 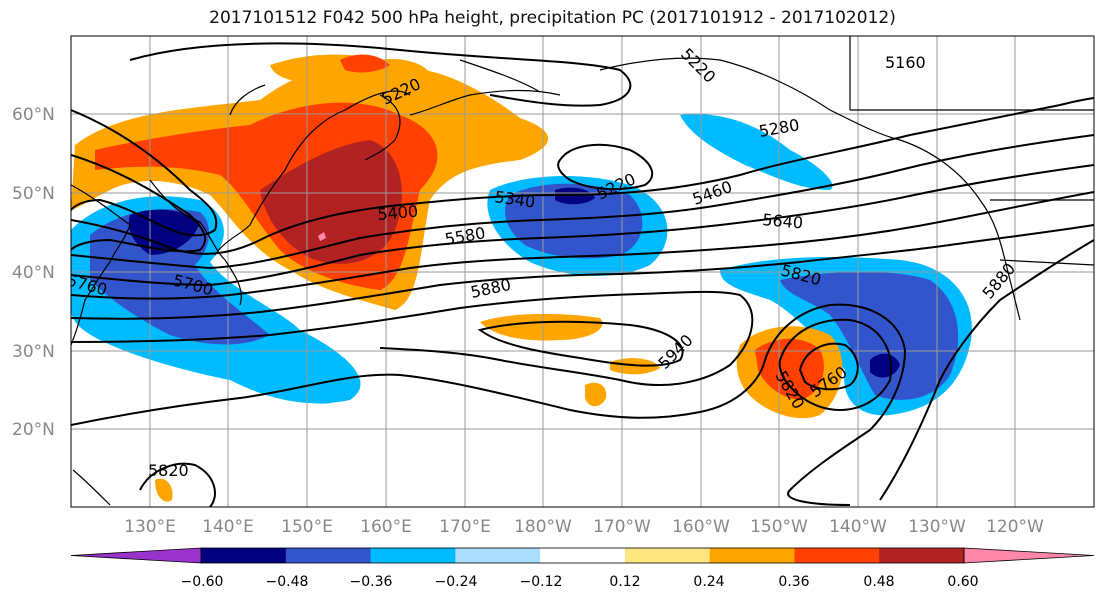 What do you see at coordinates (33, 194) in the screenshot?
I see `lat-label: 50°N` at bounding box center [33, 194].